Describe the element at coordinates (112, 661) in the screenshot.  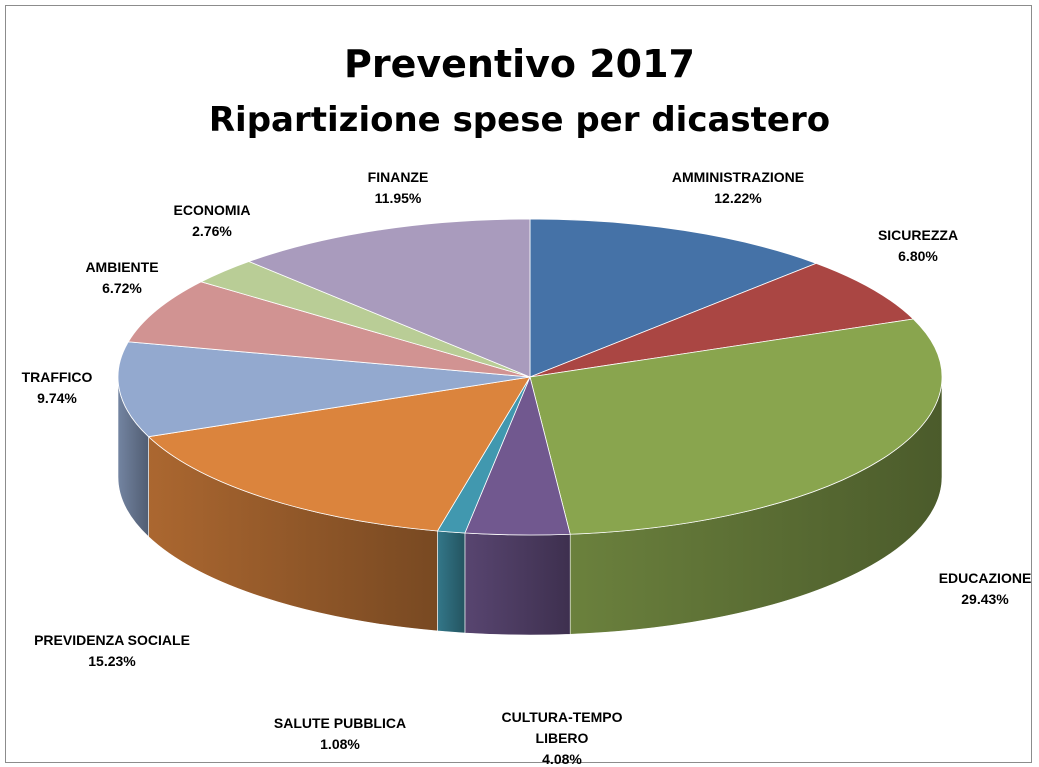
I see `slice-value-label: 15.23%` at that location.